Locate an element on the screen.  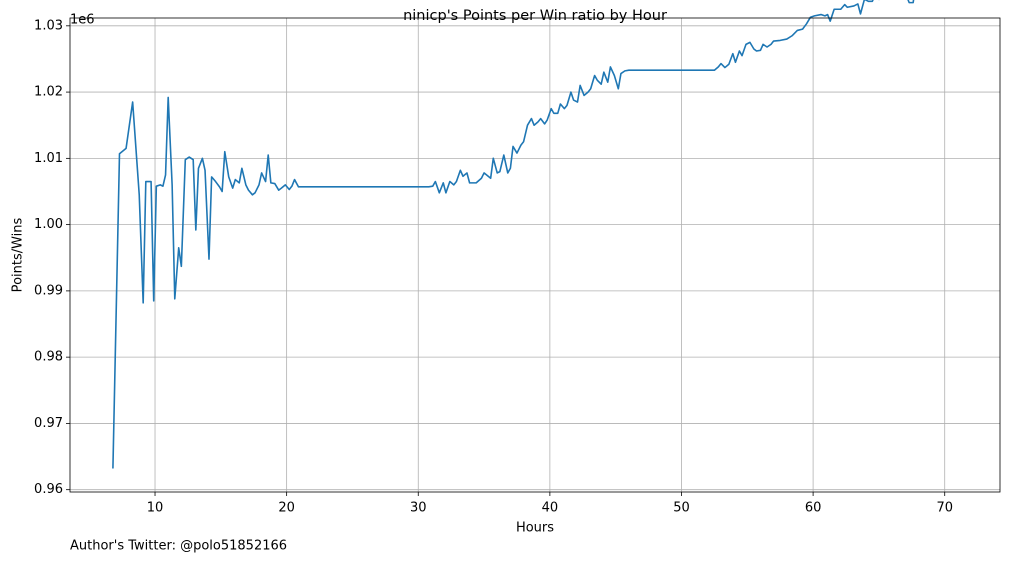
x-tick-label: 30 is located at coordinates (418, 508).